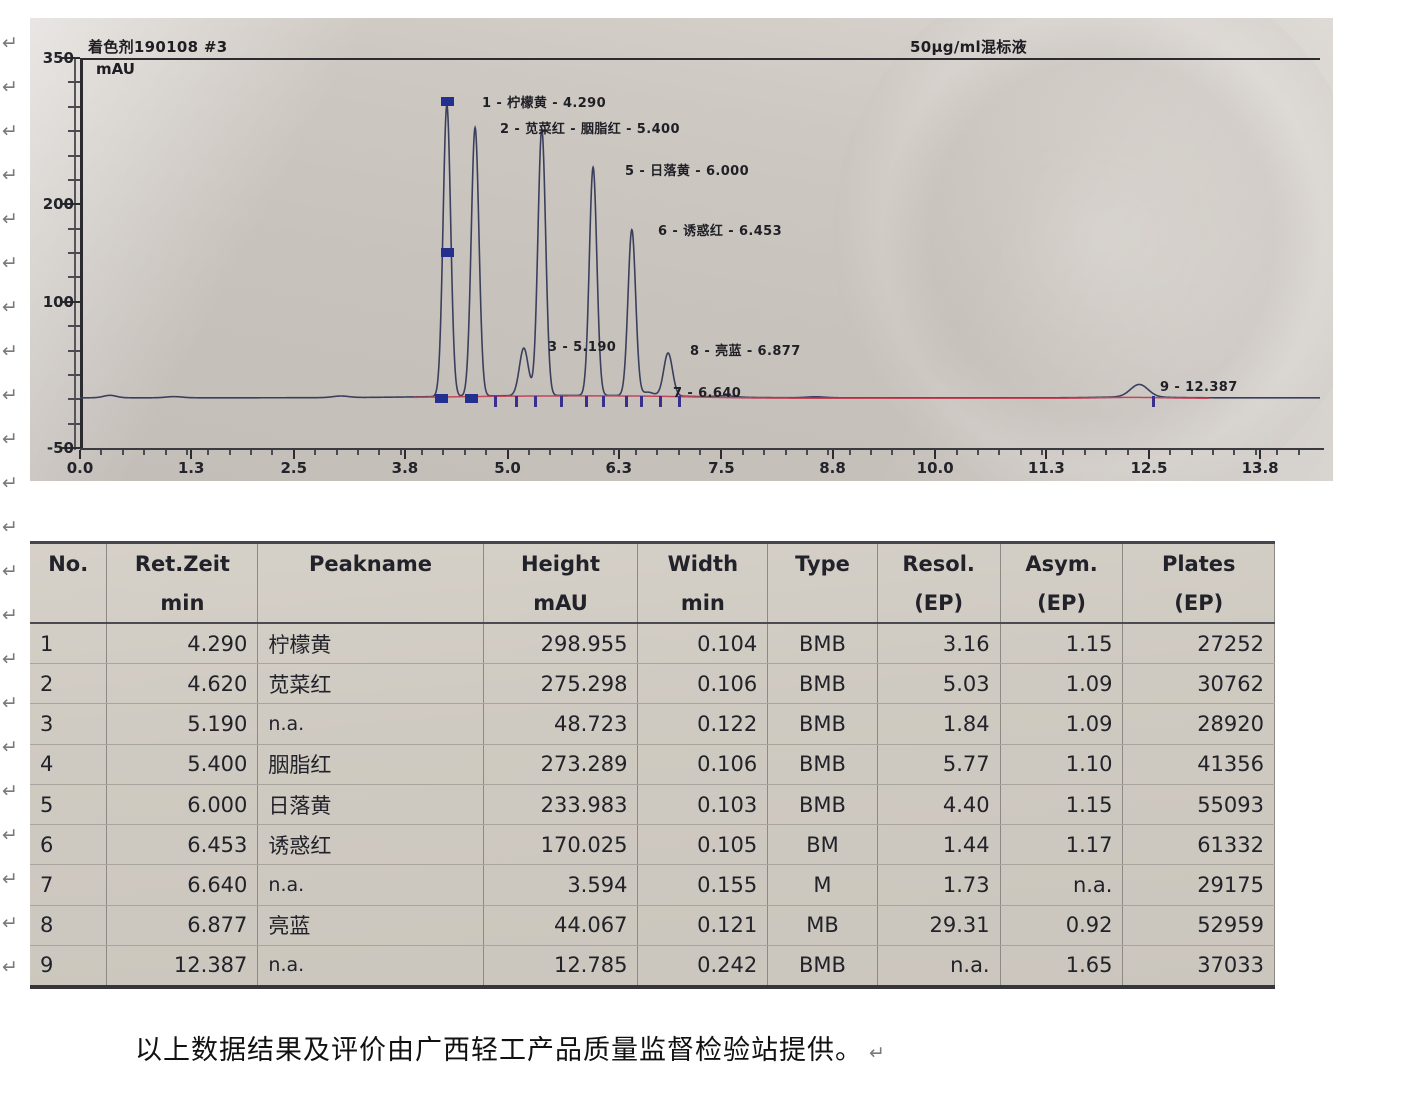  Describe the element at coordinates (58, 58) in the screenshot. I see `y-axis-tick-label: 350` at that location.